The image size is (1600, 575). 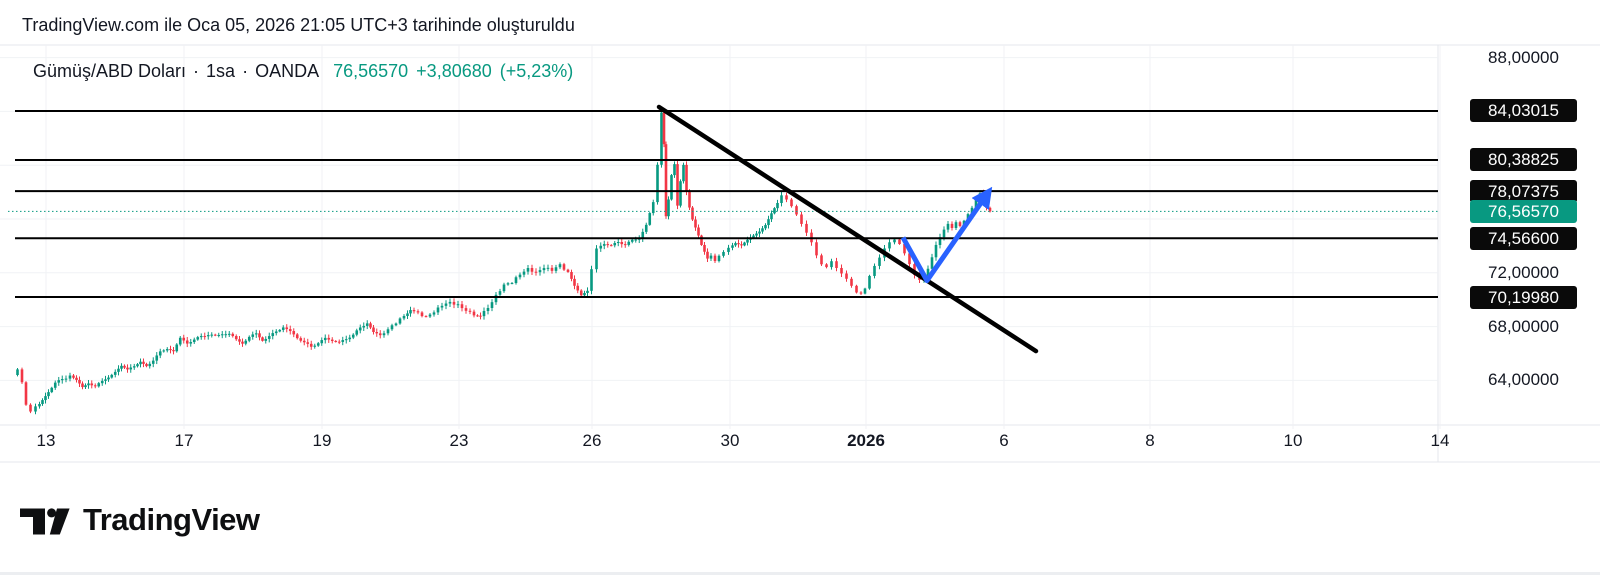 I want to click on tradingview-brand: TradingView, so click(x=140, y=519).